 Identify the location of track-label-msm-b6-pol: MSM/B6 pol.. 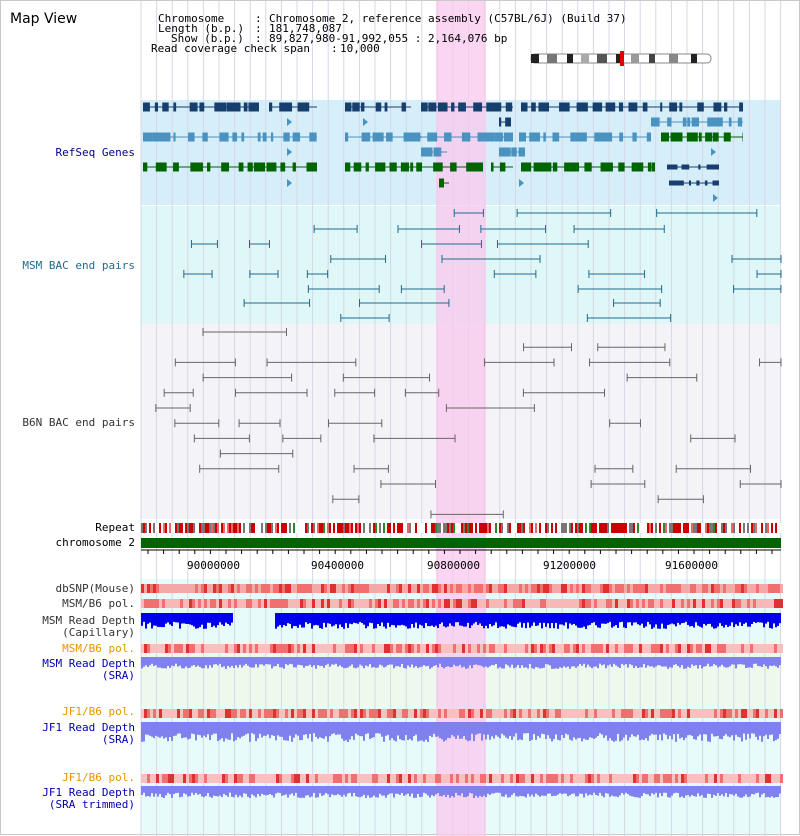
(68, 604).